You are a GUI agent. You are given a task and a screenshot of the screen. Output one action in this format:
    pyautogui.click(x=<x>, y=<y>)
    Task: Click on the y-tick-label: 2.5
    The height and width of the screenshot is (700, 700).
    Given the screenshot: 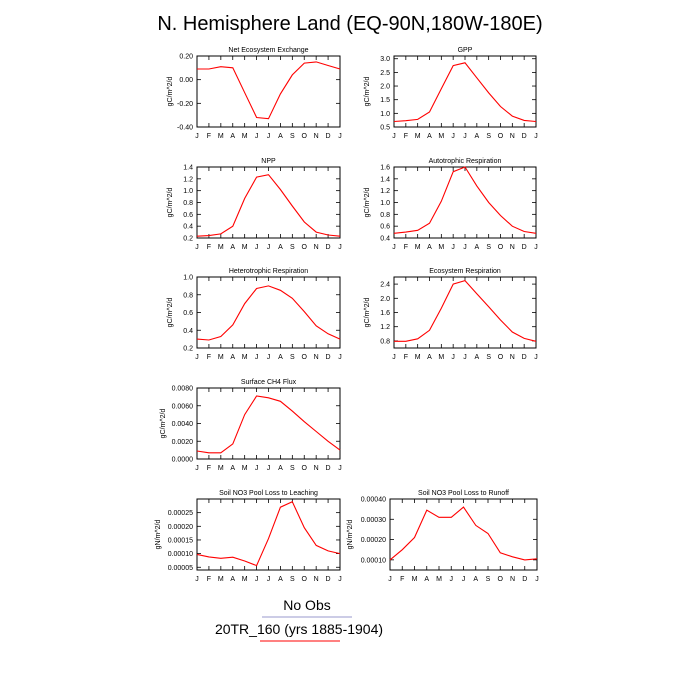 What is the action you would take?
    pyautogui.click(x=385, y=73)
    